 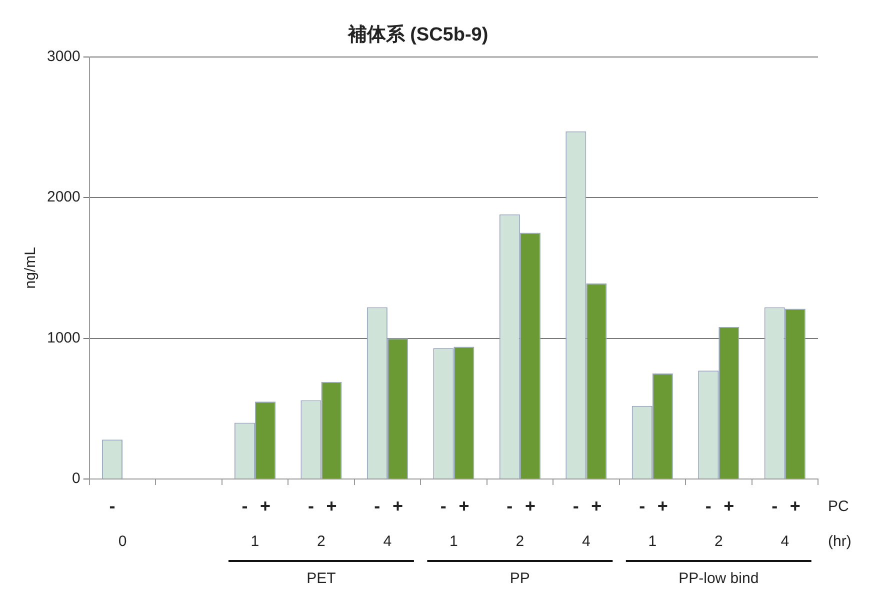 I want to click on series-label: -, so click(x=112, y=506).